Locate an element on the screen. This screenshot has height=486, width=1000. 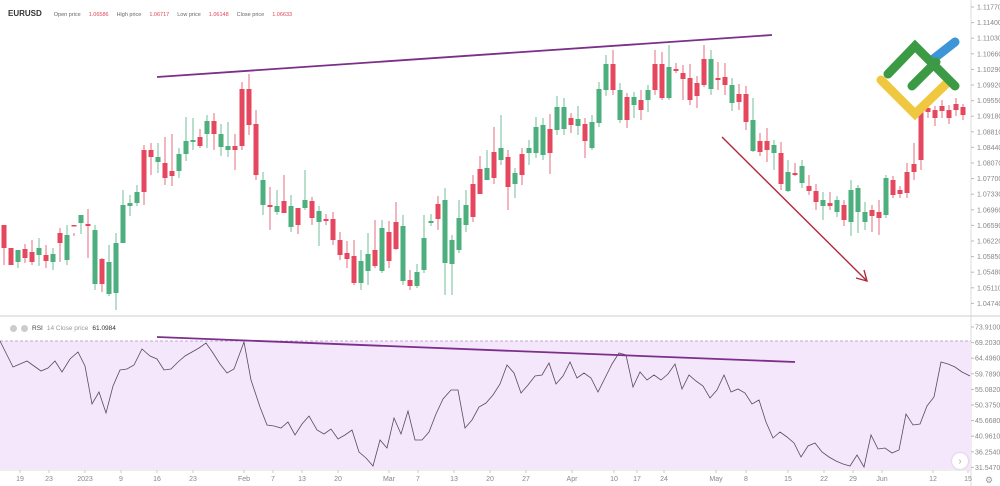
rsi-name: RSI is located at coordinates (37, 328).